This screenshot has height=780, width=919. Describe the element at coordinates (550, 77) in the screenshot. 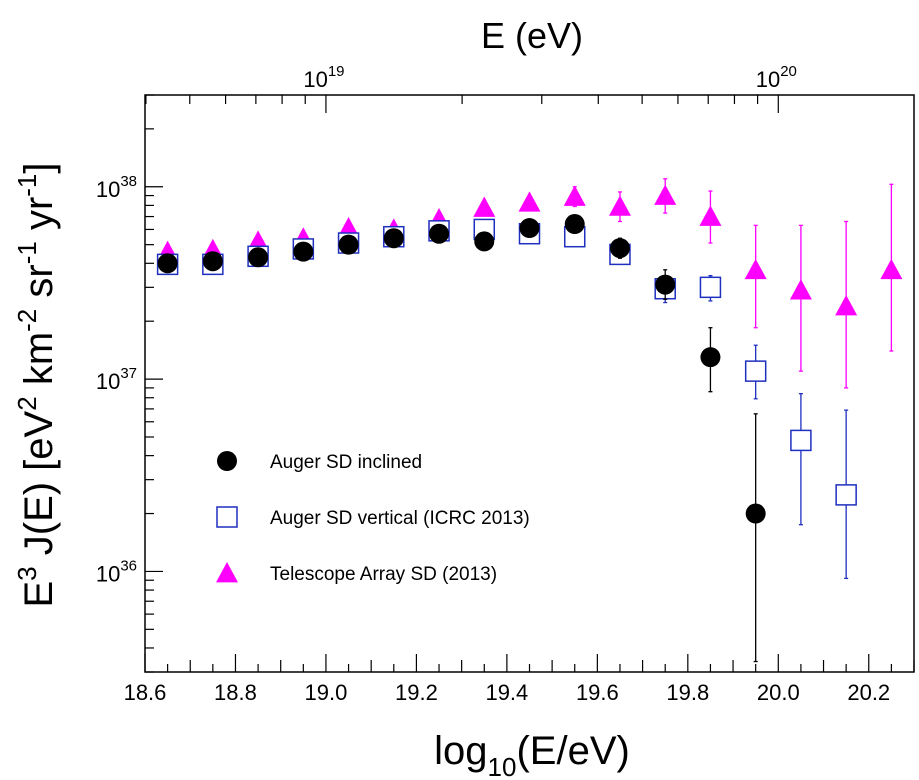

I see `top-axis-tick-labels: 1019 1020` at that location.